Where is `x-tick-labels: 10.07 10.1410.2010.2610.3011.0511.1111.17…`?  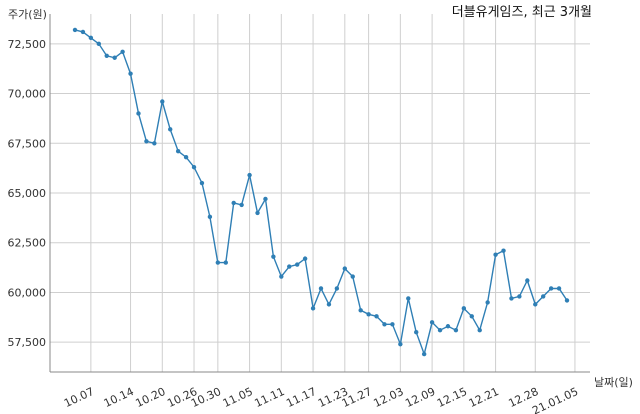
x-tick-labels: 10.07 10.1410.2010.2610.3011.0511.1111.17… is located at coordinates (321, 399).